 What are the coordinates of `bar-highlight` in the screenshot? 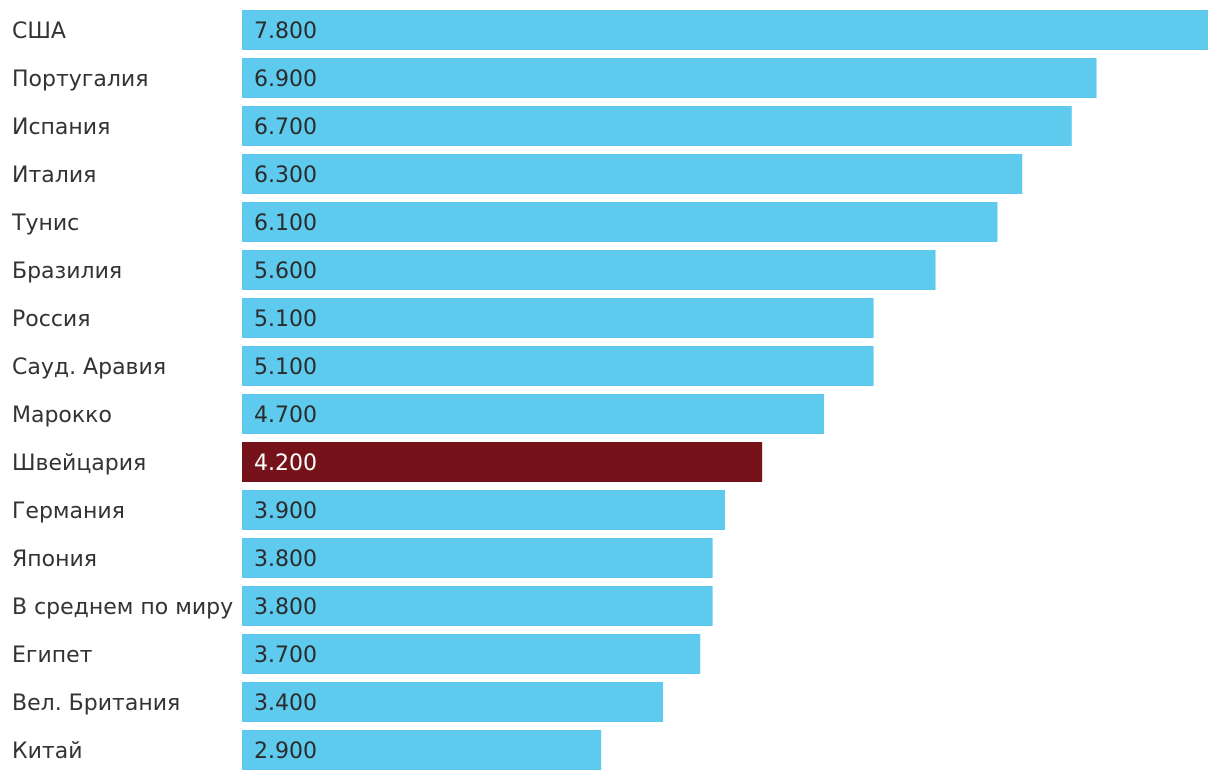 It's located at (502, 462).